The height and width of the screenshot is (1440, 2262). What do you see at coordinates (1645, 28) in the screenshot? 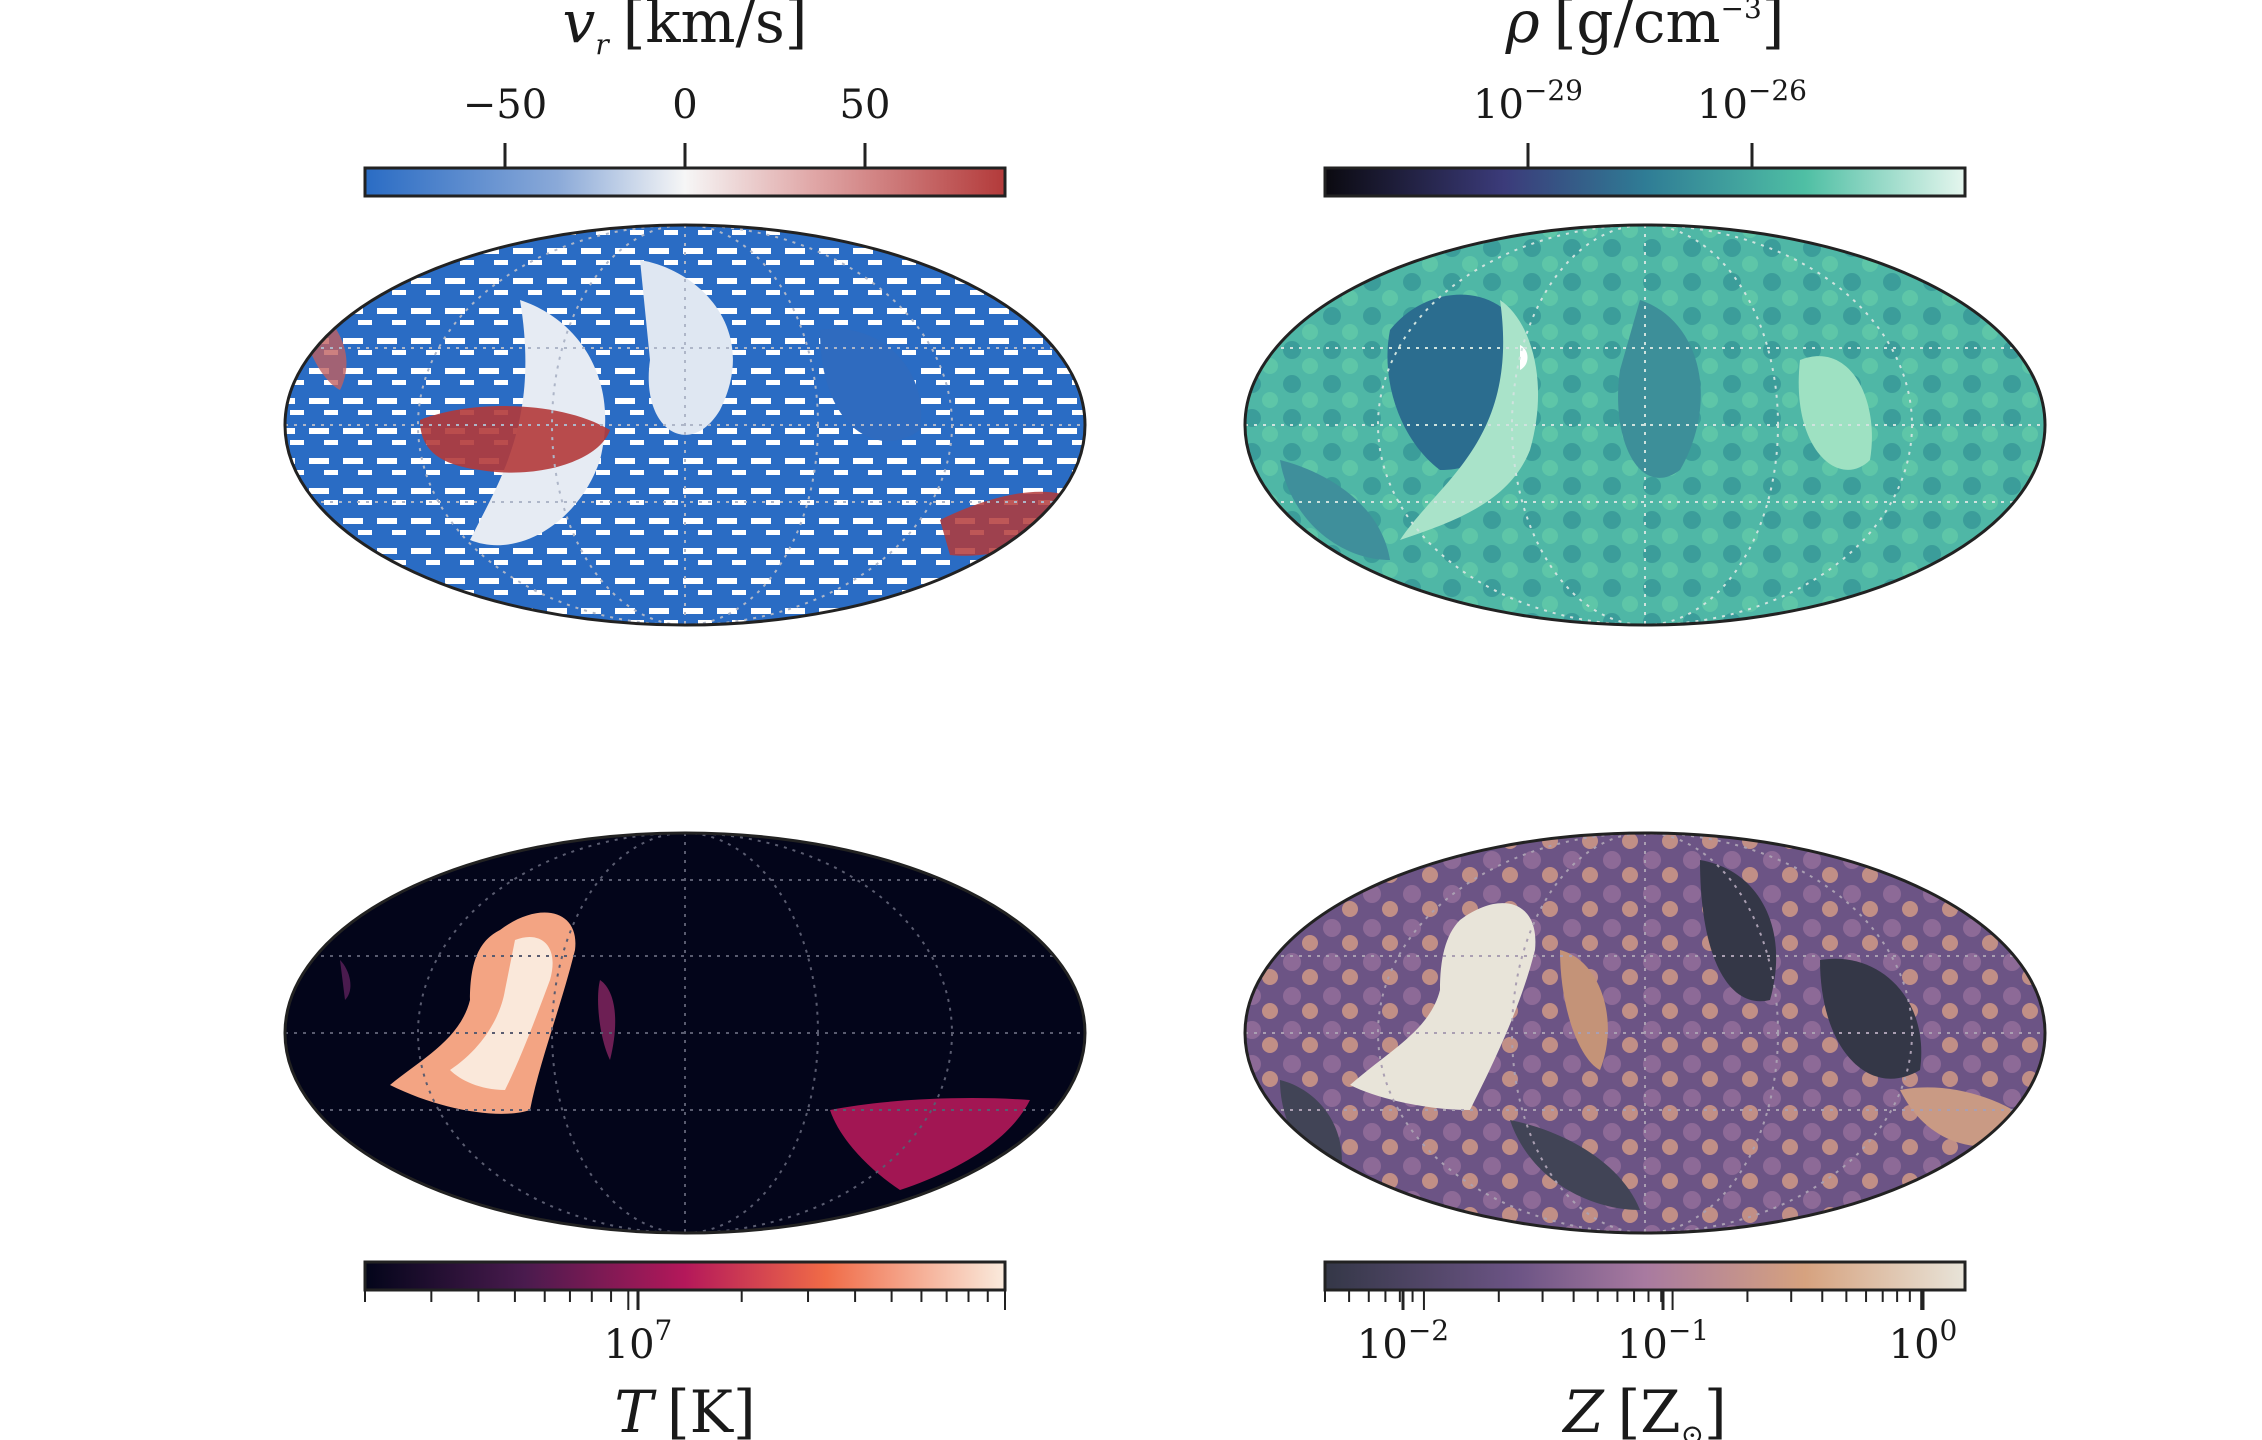
I see `colorbar-label-rho: ρ [g/cm−3]` at bounding box center [1645, 28].